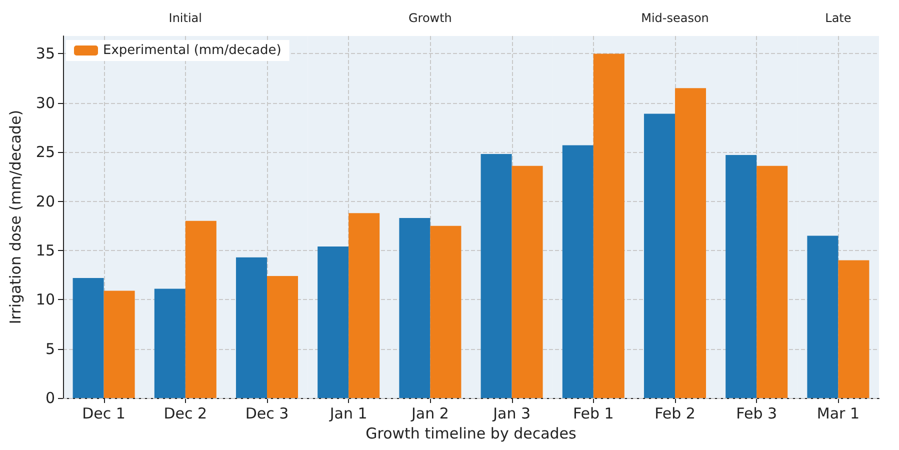 The width and height of the screenshot is (899, 450). What do you see at coordinates (186, 413) in the screenshot?
I see `x-tick-label: Dec 2` at bounding box center [186, 413].